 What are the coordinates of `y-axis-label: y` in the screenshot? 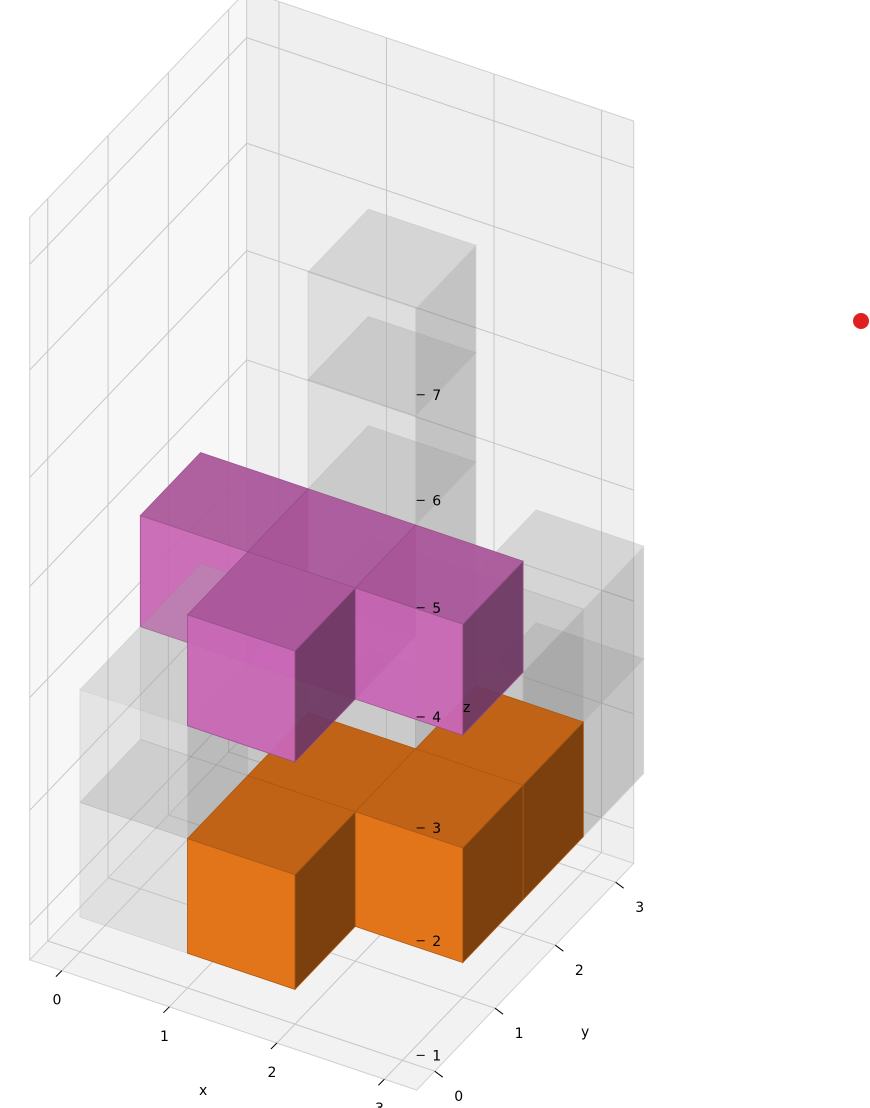 It's located at (585, 1033).